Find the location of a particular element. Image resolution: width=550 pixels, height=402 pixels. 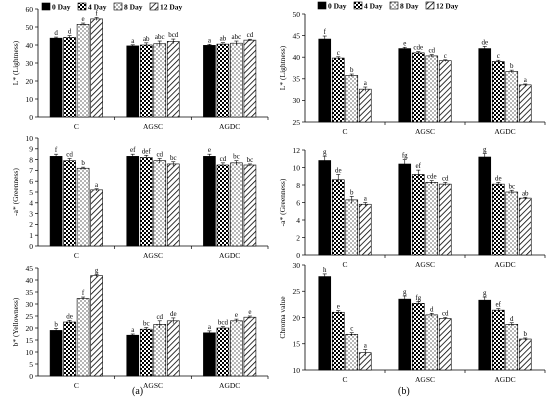

x-tick-label: AGSC is located at coordinates (153, 126).